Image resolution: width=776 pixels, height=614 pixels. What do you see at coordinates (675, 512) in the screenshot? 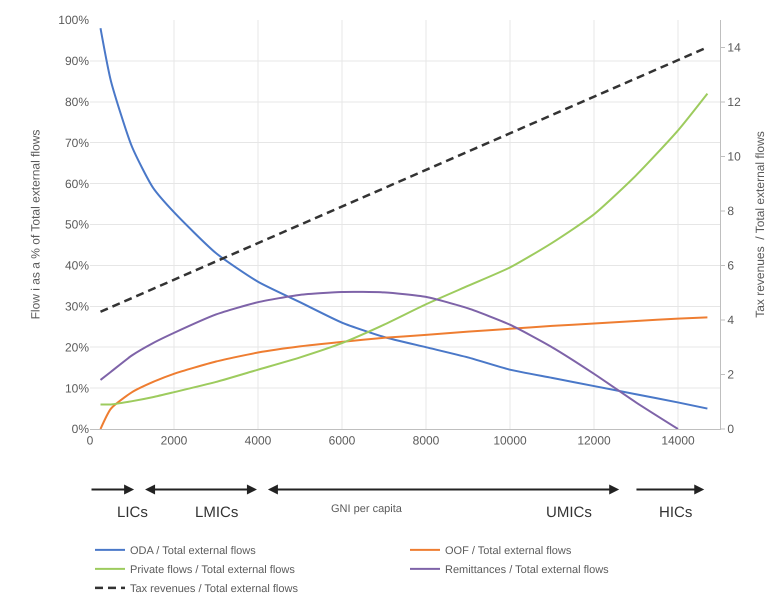
I see `text: HICs` at bounding box center [675, 512].